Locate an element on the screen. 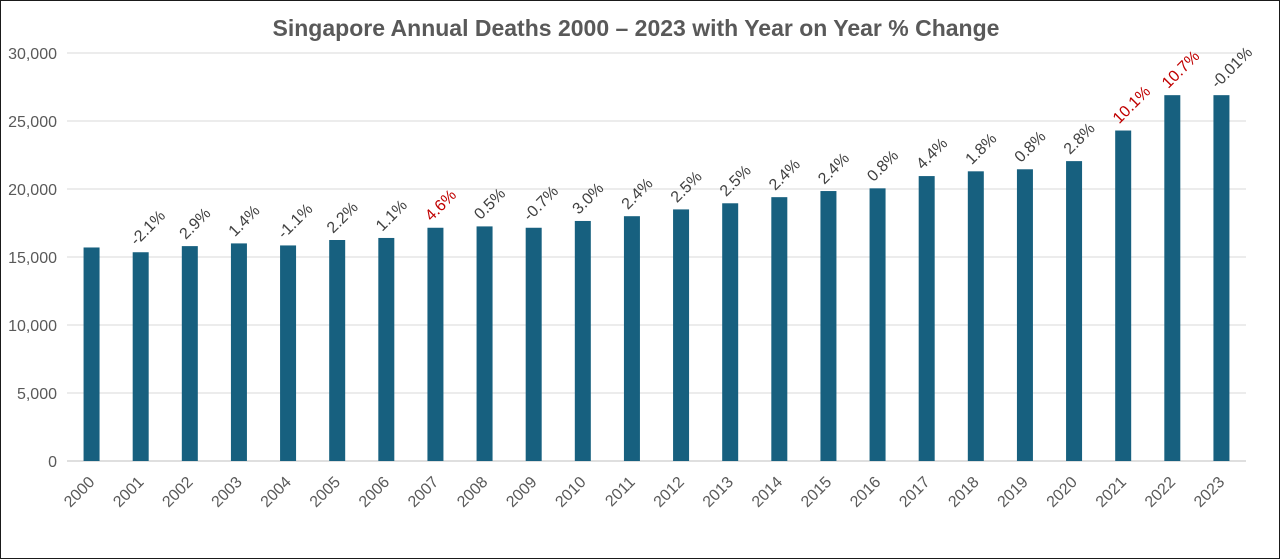 The width and height of the screenshot is (1280, 559). data-label: -1.1% is located at coordinates (296, 222).